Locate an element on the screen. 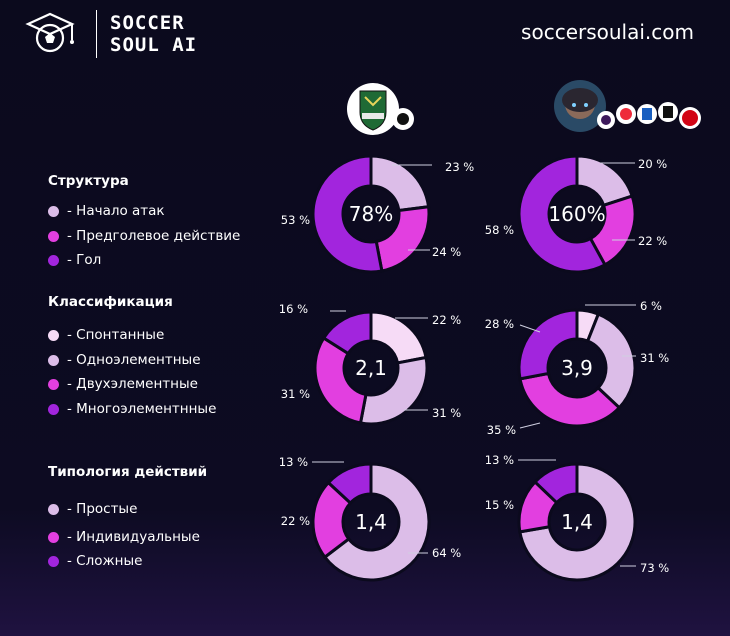 This screenshot has width=730, height=636. slice-label-1-2: 58 % is located at coordinates (499, 230).